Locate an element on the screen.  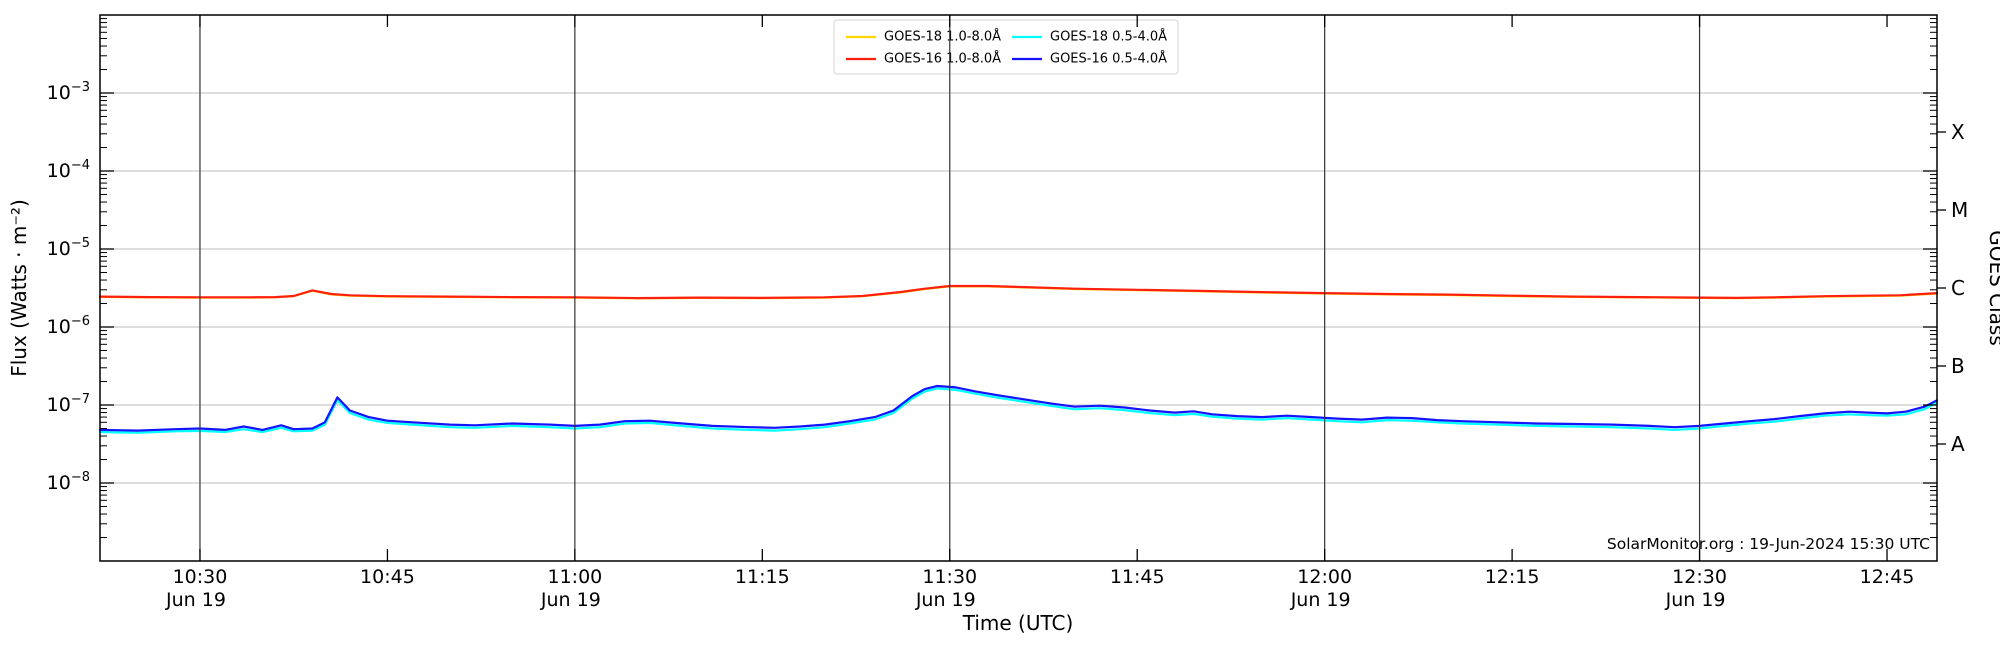
legend-box is located at coordinates (1006, 47).